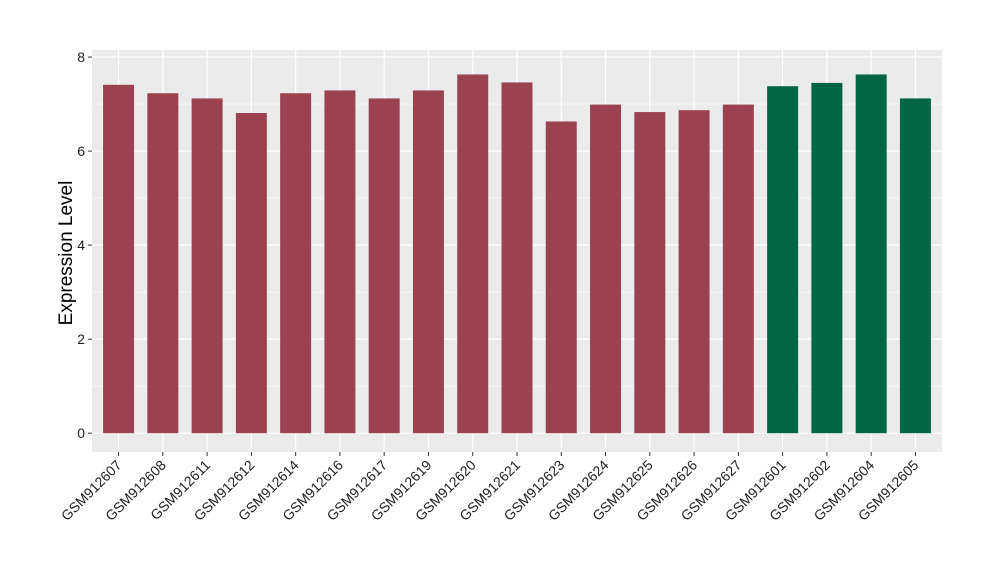 The image size is (1000, 585). What do you see at coordinates (473, 254) in the screenshot?
I see `bar-GSM912620` at bounding box center [473, 254].